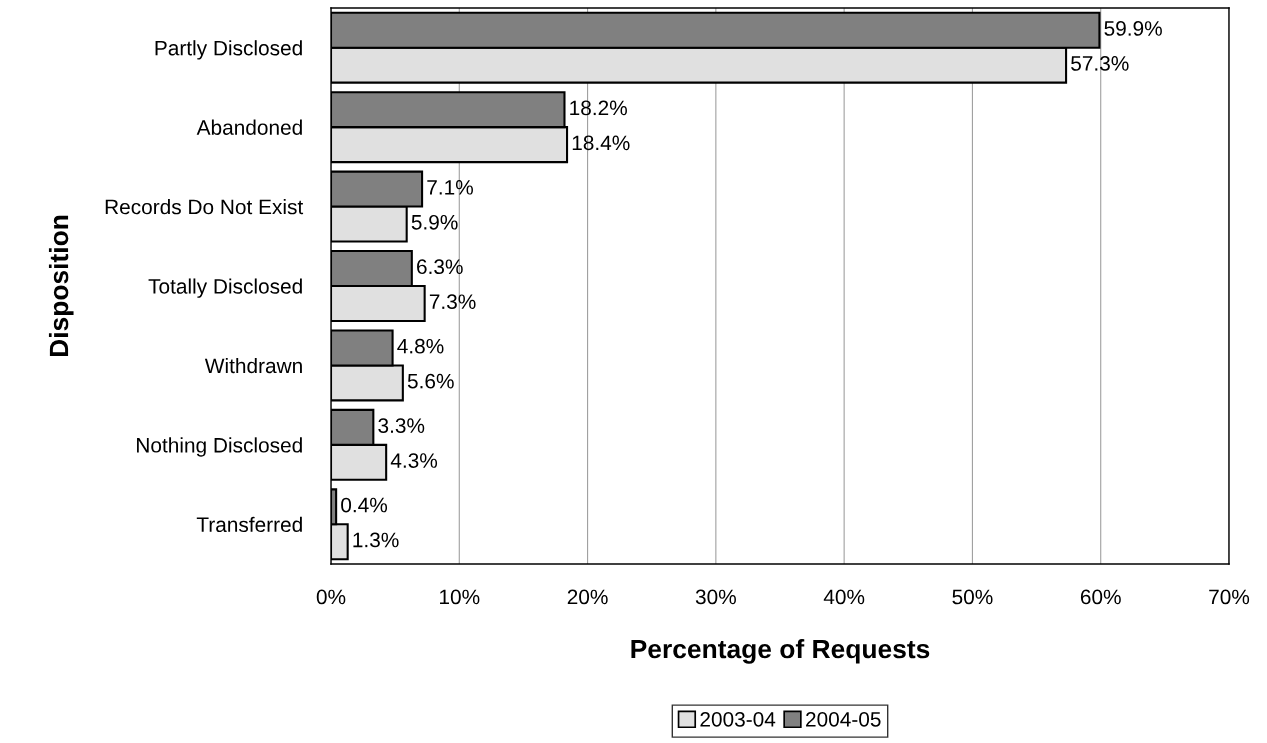 Image resolution: width=1267 pixels, height=743 pixels. I want to click on data-label: 18.2%, so click(598, 108).